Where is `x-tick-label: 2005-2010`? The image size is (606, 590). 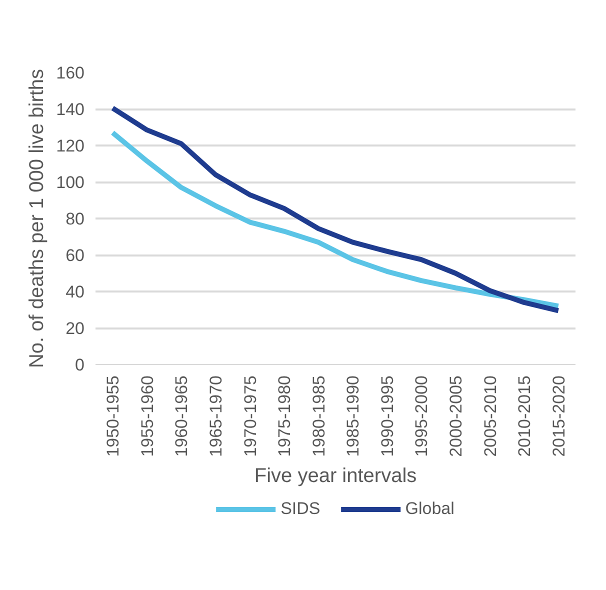
x-tick-label: 2005-2010 is located at coordinates (490, 416).